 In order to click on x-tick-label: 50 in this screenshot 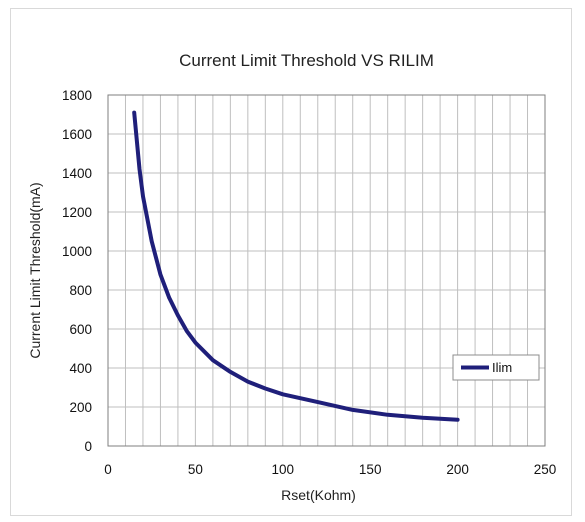, I will do `click(195, 469)`.